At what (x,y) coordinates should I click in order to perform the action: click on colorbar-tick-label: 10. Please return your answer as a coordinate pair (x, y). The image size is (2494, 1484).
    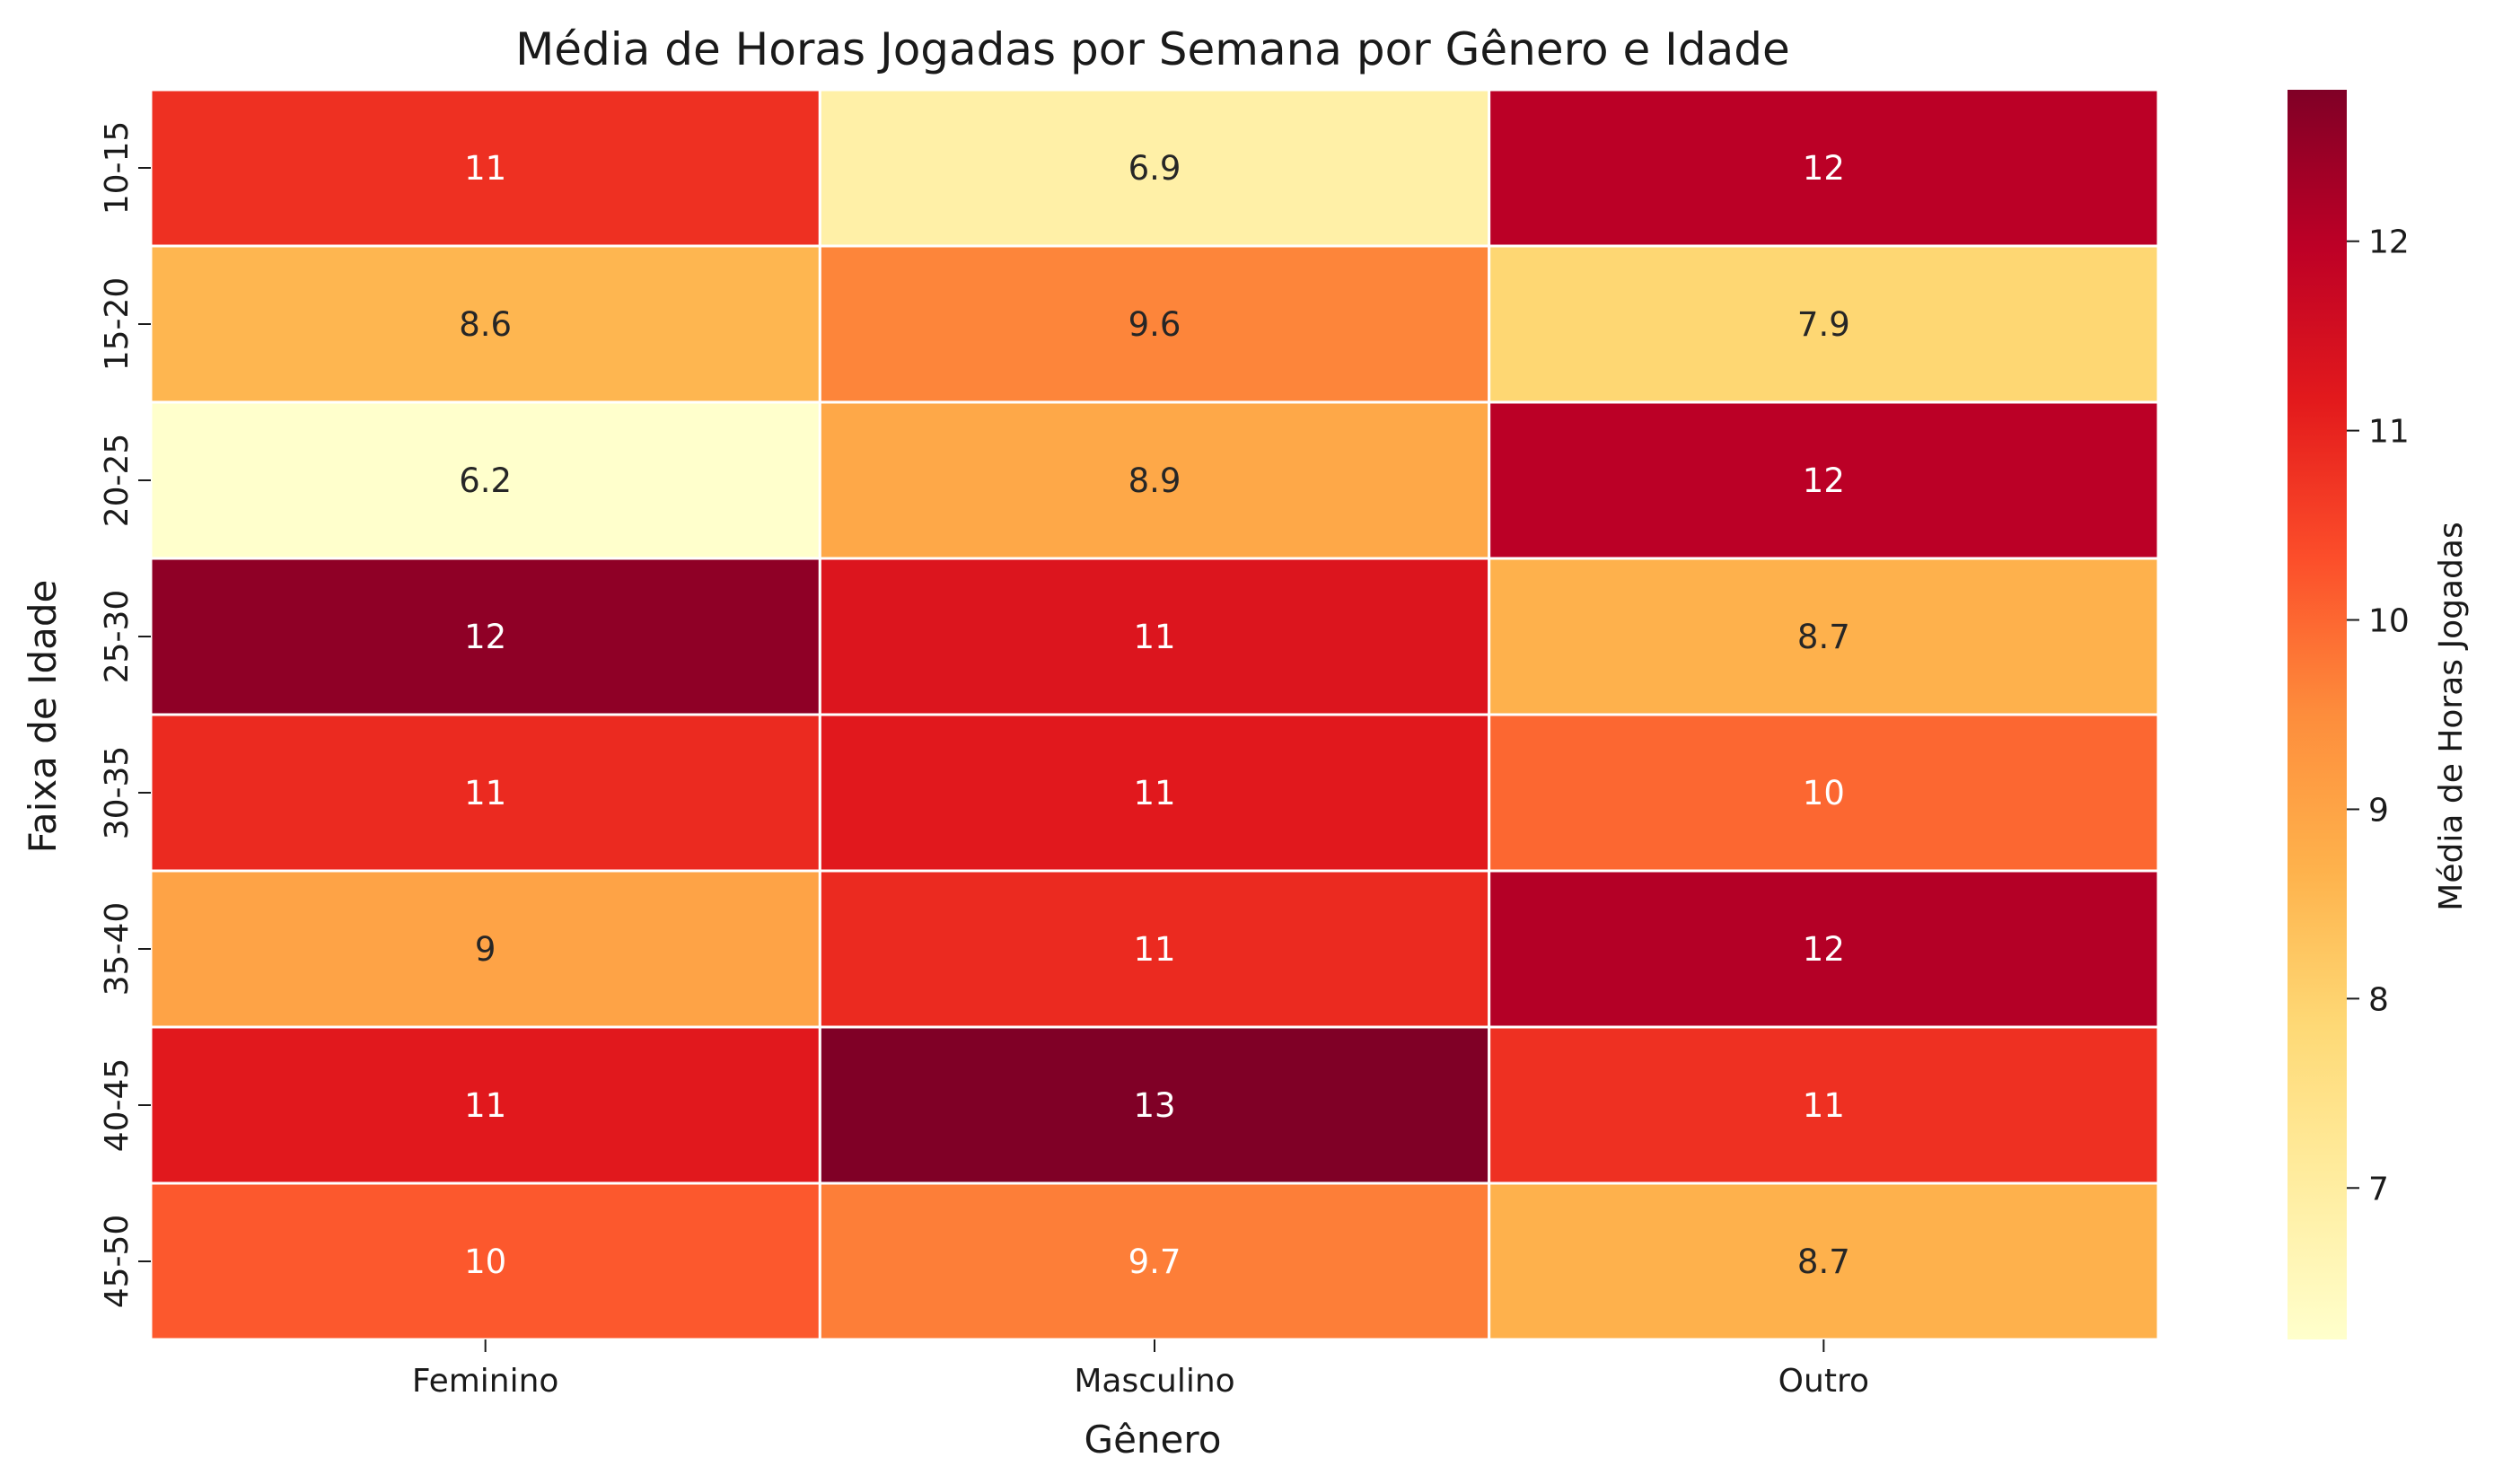
    Looking at the image, I should click on (2389, 621).